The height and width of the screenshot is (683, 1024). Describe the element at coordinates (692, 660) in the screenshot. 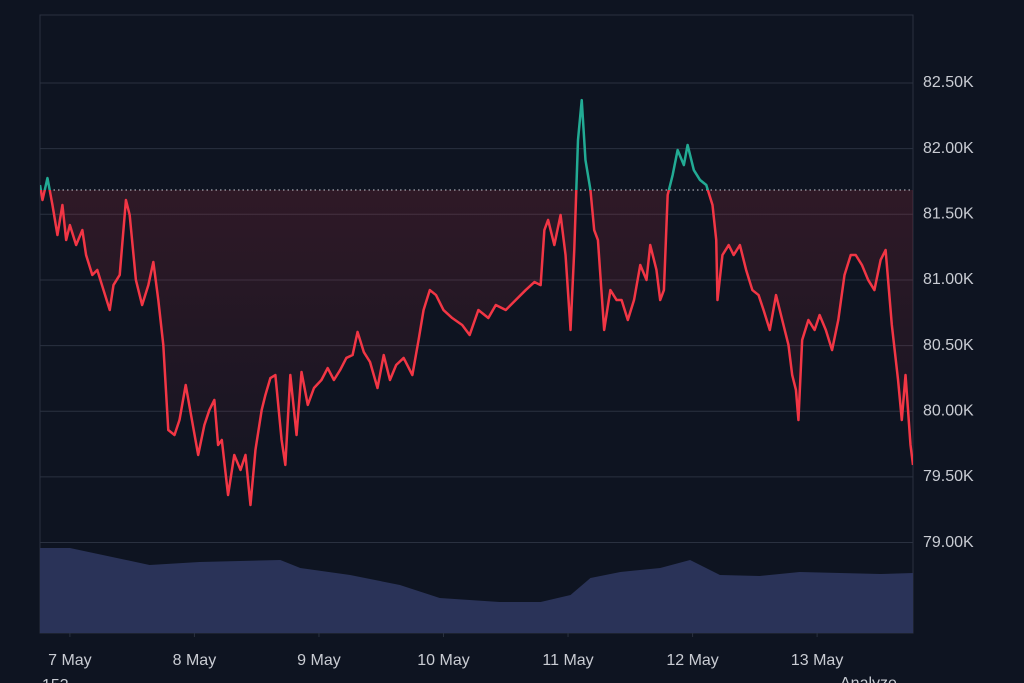

I see `x-tick-label: 12 May` at that location.